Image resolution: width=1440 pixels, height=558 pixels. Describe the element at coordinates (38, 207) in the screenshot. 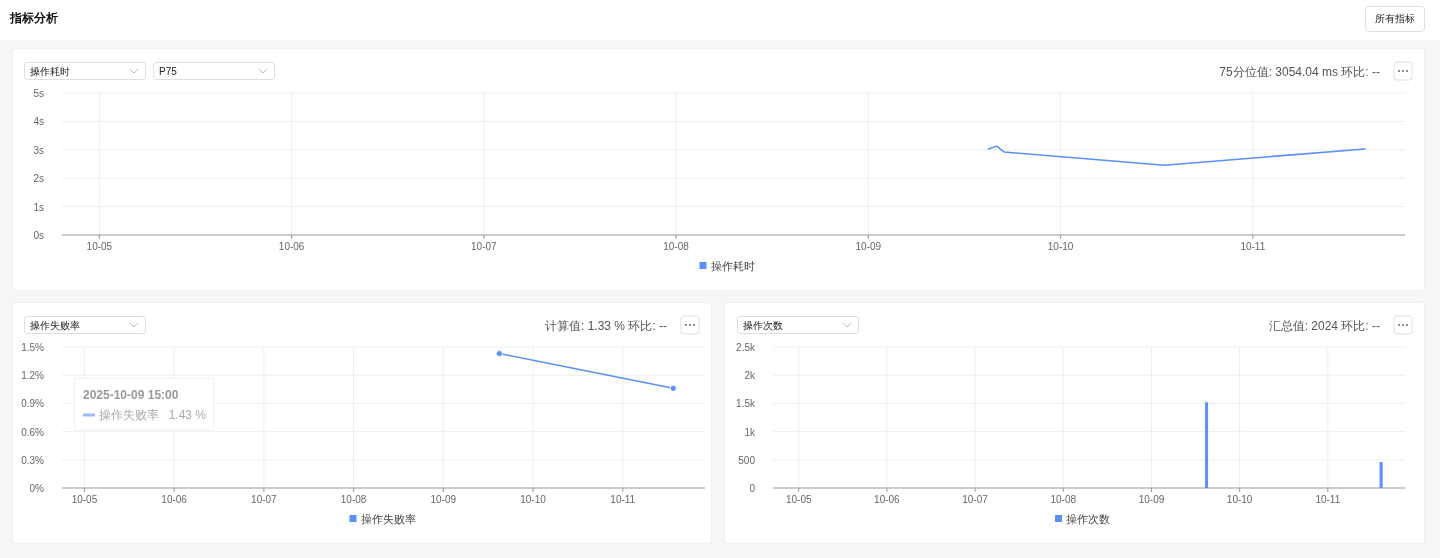

I see `y-tick-label: 1s` at that location.